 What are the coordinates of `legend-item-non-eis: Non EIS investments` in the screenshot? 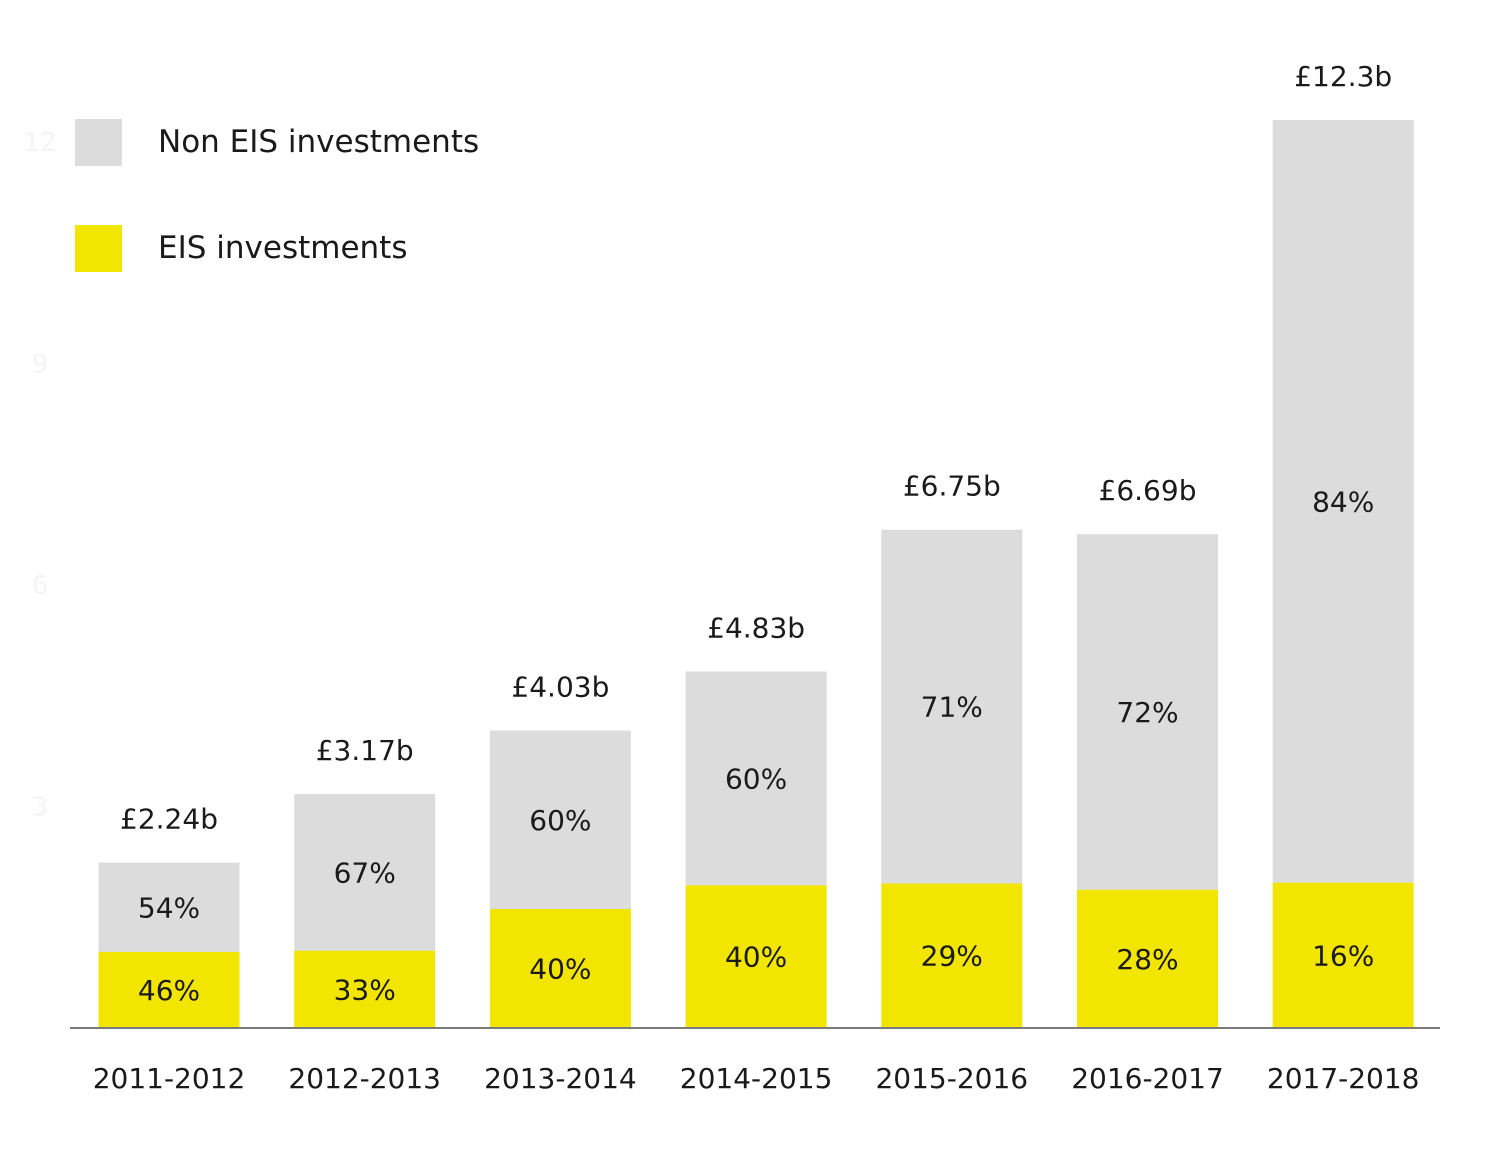 It's located at (277, 142).